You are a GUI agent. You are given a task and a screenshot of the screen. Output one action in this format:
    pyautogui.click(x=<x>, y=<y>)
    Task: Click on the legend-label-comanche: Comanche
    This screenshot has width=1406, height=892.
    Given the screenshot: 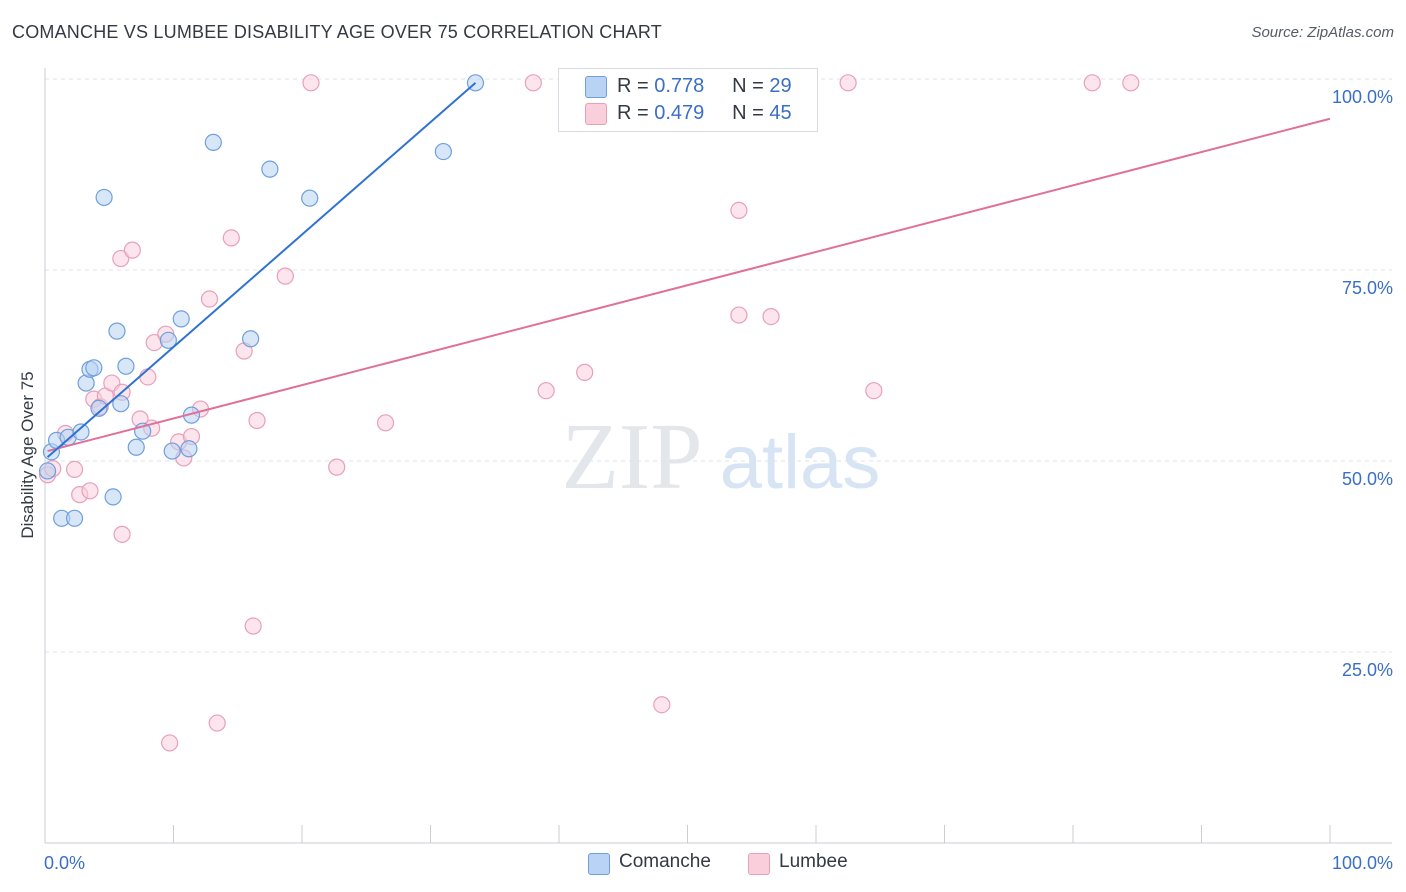 What is the action you would take?
    pyautogui.click(x=665, y=861)
    